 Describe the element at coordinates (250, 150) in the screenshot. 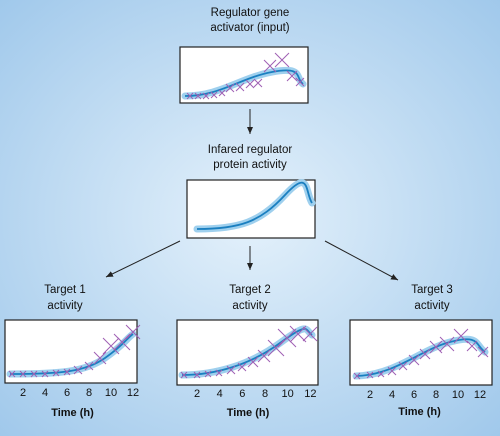

I see `regulator-title: Infared regulator` at that location.